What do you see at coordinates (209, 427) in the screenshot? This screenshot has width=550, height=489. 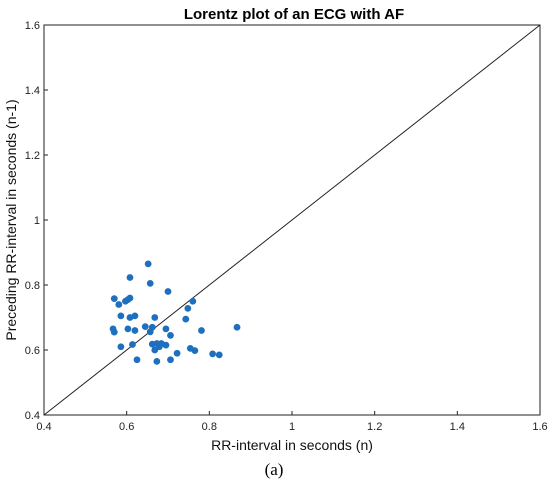 I see `x-tick-label: 0.8` at bounding box center [209, 427].